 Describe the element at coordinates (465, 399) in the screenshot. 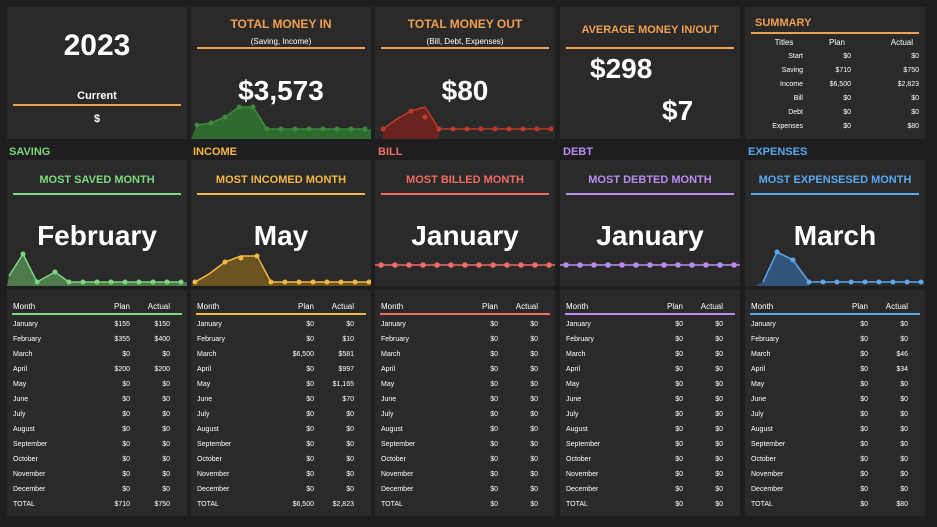

I see `table-row: June $0 $0` at that location.